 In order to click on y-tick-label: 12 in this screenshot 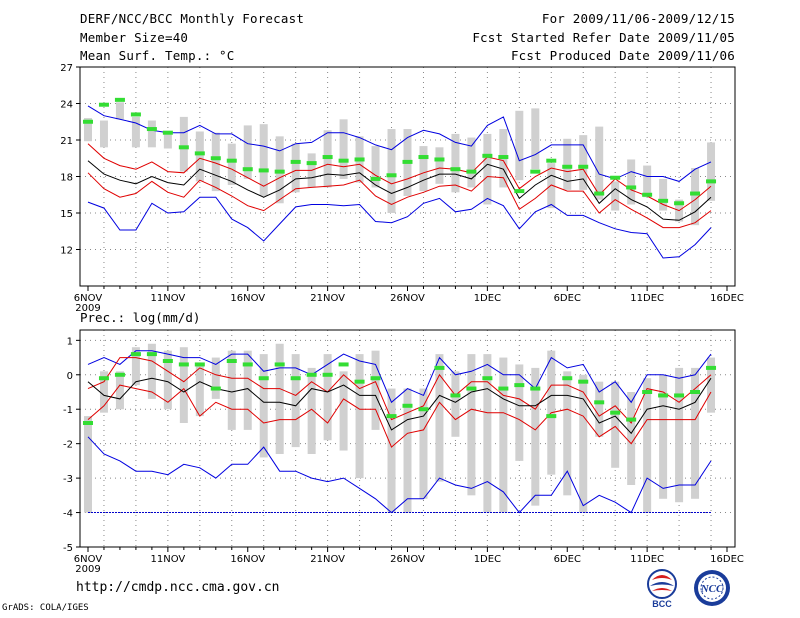, I will do `click(66, 251)`.